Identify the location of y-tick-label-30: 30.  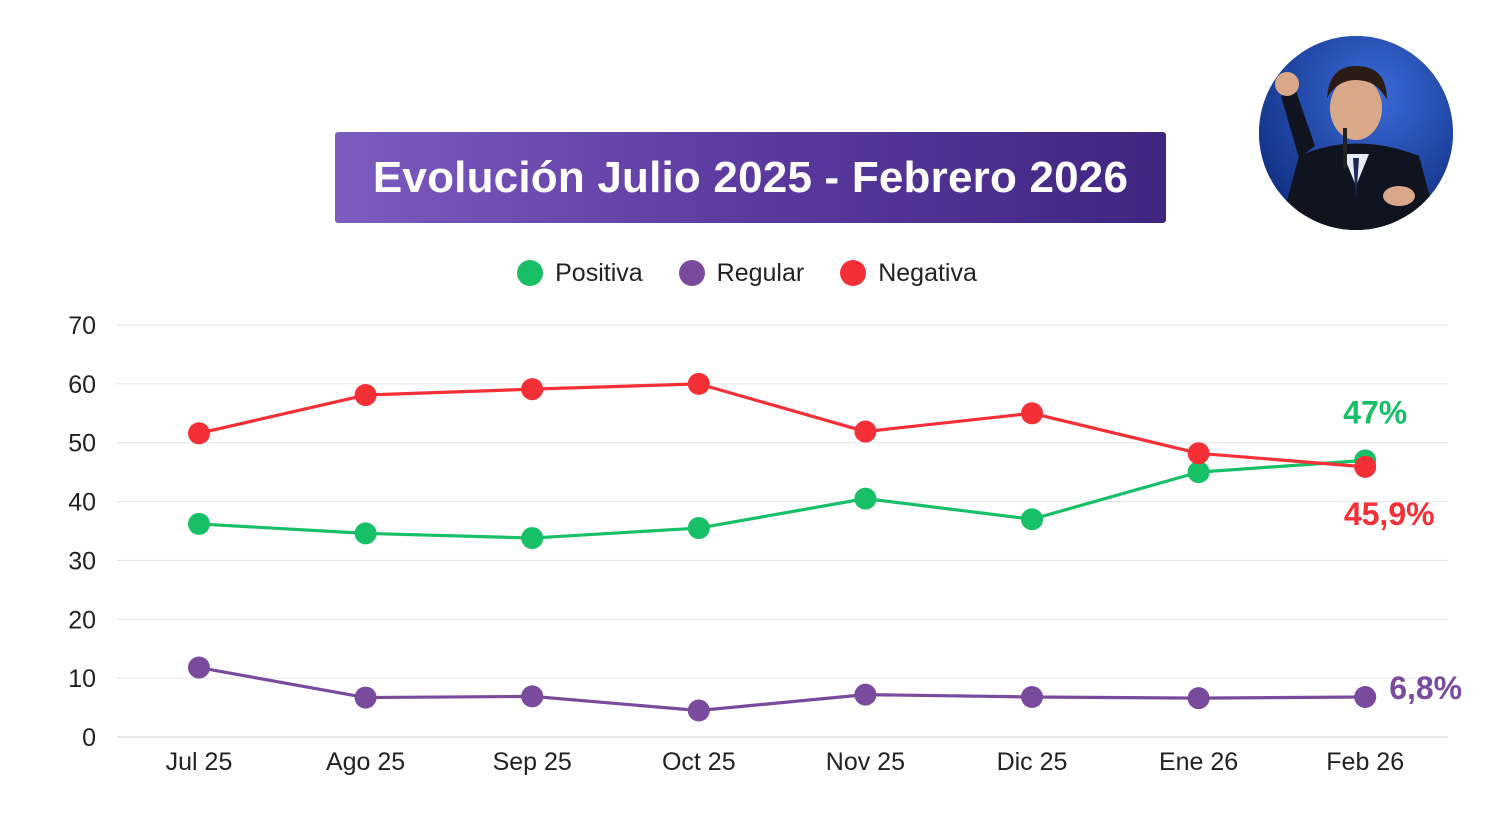
(82, 561).